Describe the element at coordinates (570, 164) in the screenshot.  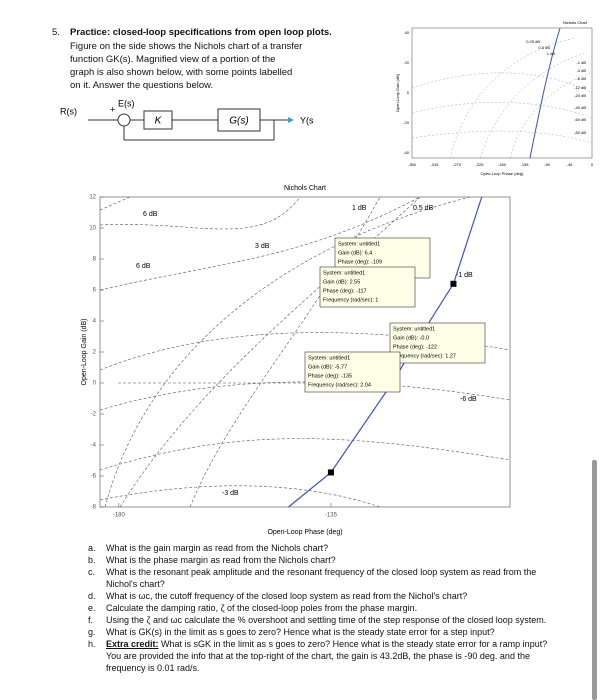
I see `small-x-tick-label: -45` at that location.